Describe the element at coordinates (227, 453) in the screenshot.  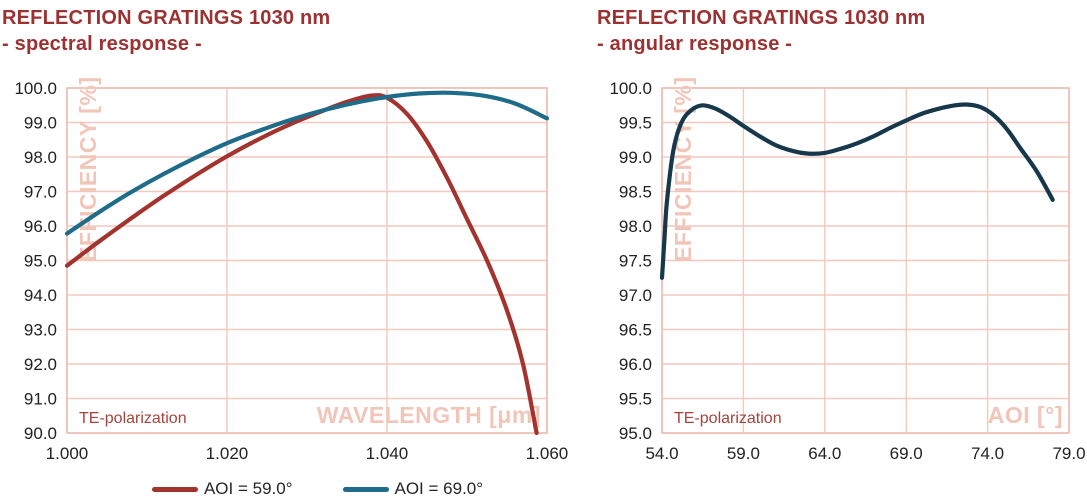
I see `x-tick-label: 1.020` at that location.